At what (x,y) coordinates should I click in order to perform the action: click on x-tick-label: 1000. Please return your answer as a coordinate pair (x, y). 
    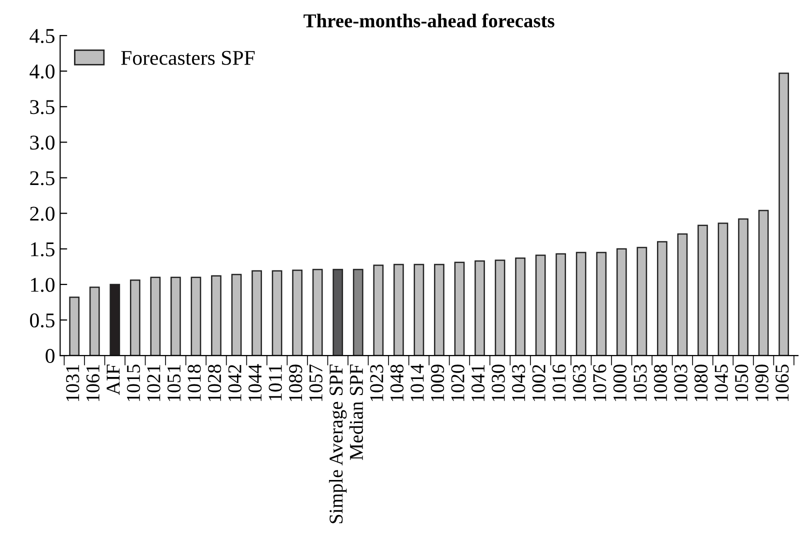
    Looking at the image, I should click on (620, 383).